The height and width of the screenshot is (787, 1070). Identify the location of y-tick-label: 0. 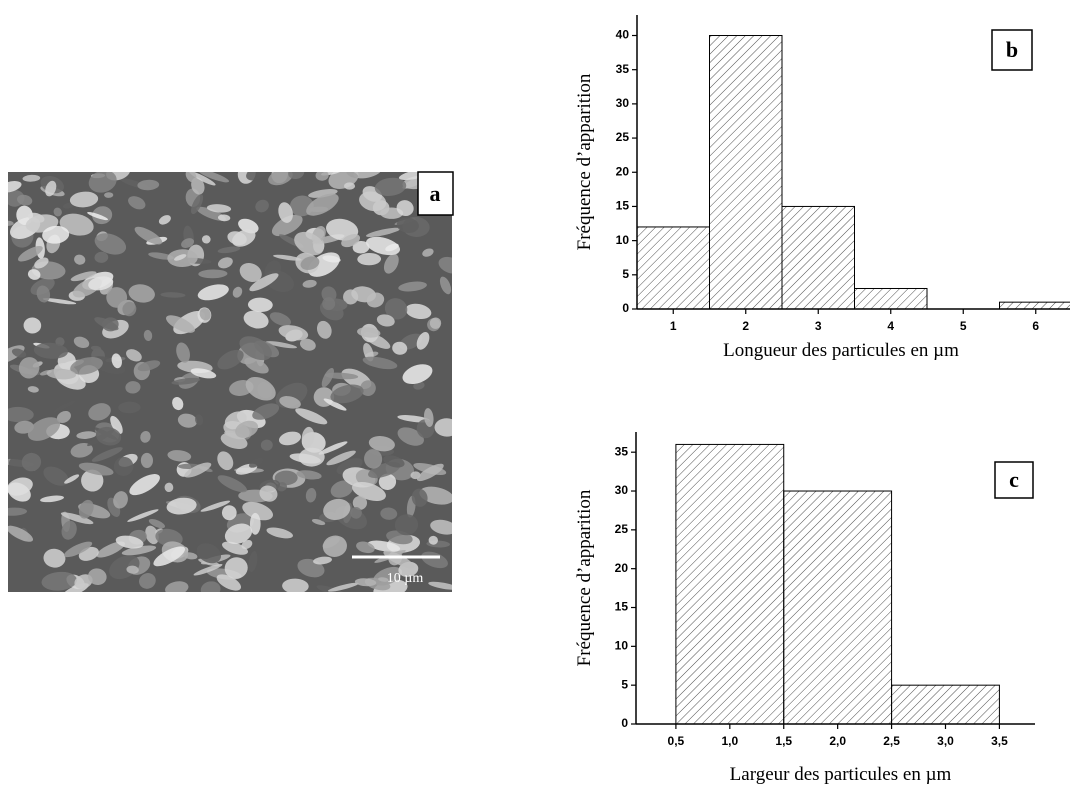
(624, 723).